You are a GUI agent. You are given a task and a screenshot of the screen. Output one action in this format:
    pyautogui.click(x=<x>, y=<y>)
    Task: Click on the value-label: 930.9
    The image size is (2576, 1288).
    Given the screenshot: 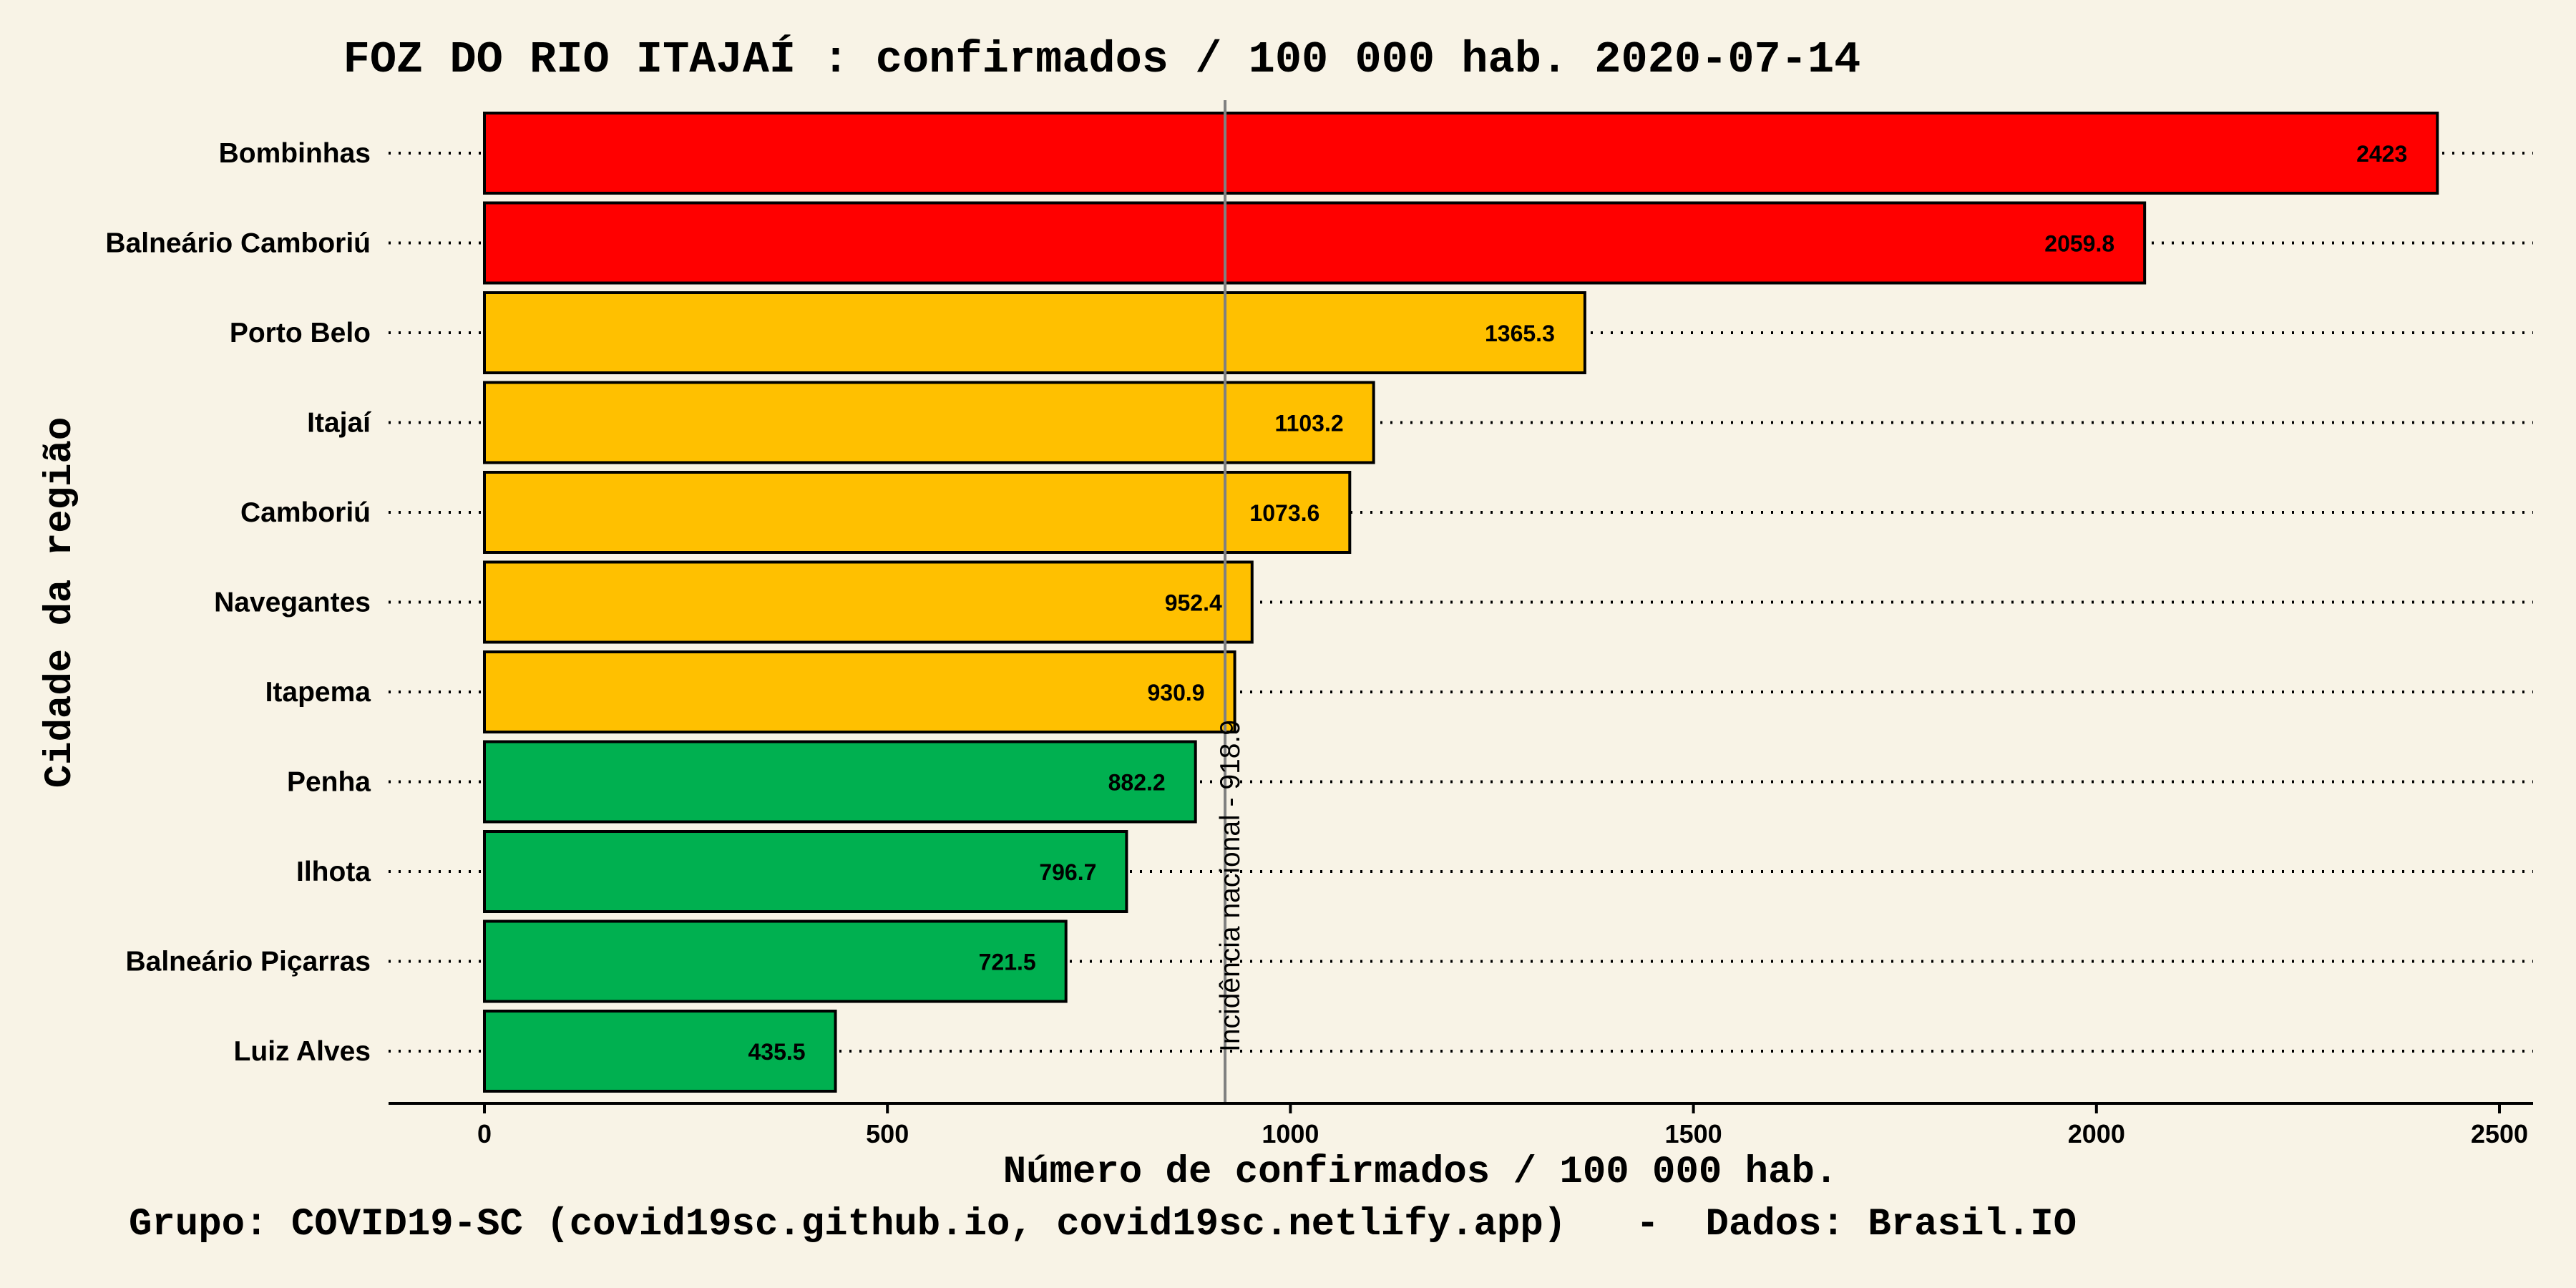 What is the action you would take?
    pyautogui.click(x=1175, y=693)
    